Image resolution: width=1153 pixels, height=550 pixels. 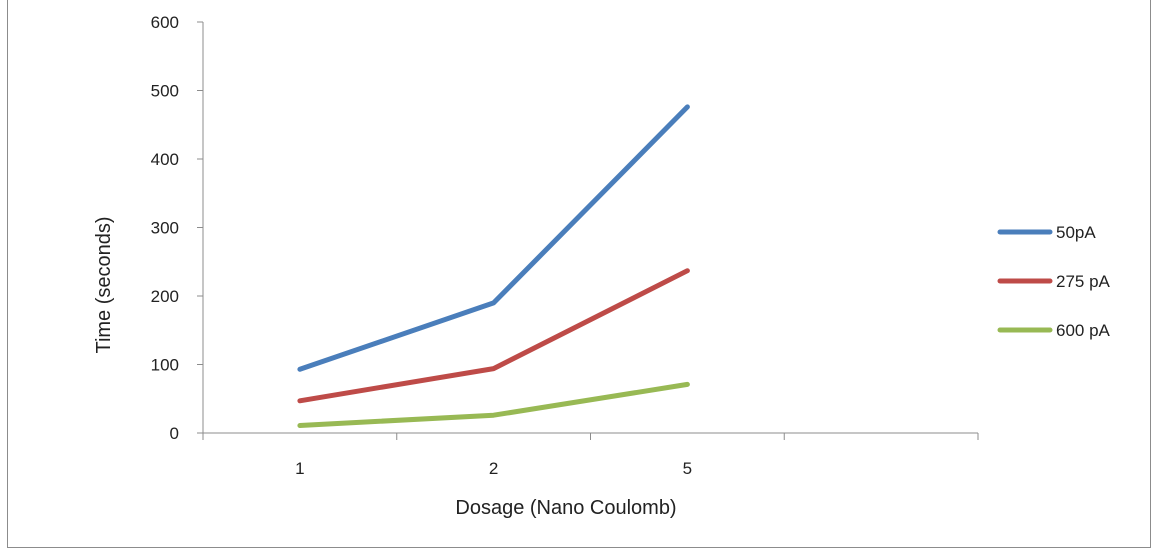 I want to click on y-tick-label: 300, so click(x=165, y=228).